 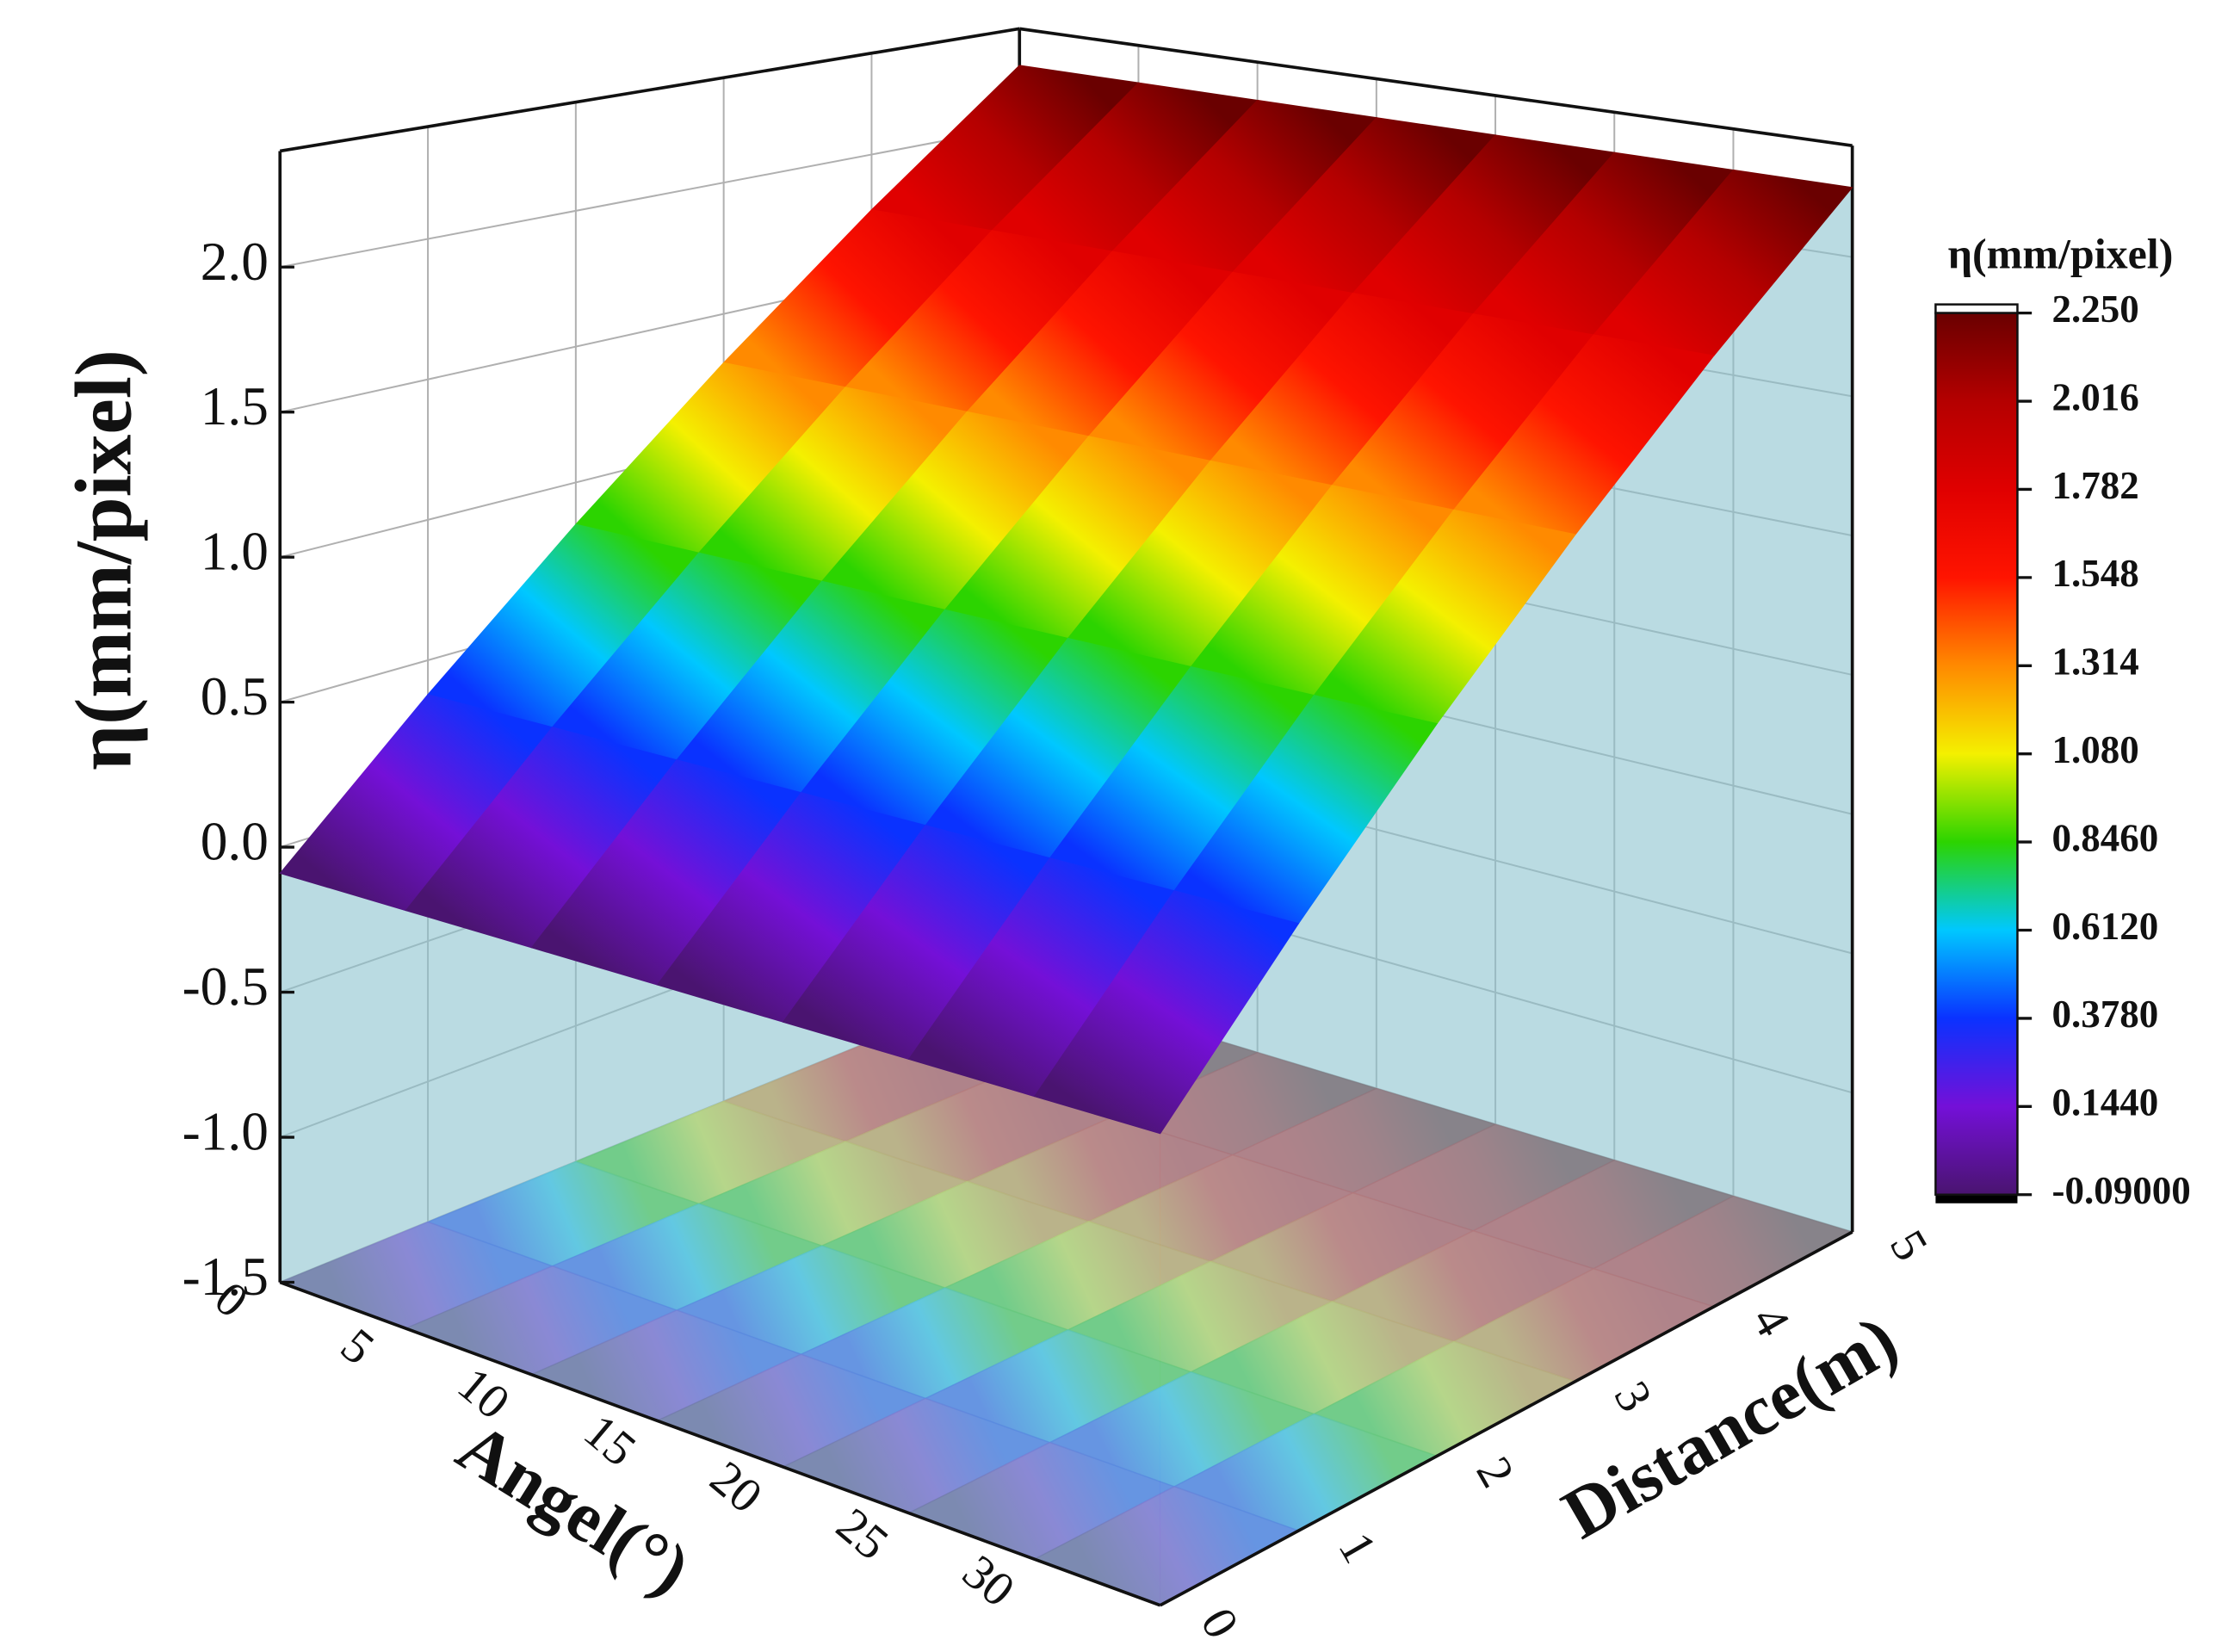 I want to click on x-tick-label: 25, so click(x=862, y=1534).